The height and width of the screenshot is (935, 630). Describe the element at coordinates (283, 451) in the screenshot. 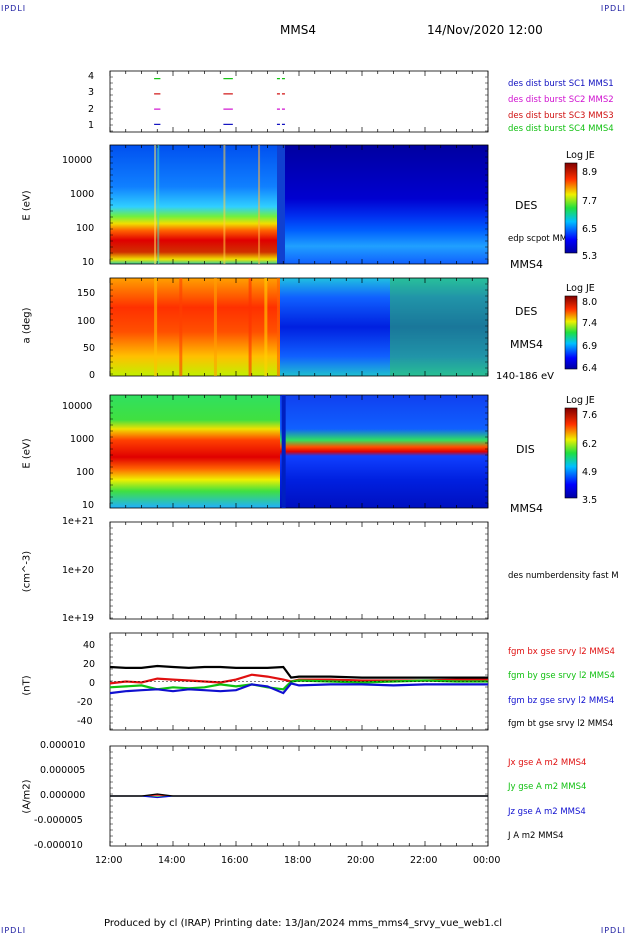

I see `p4-streak` at that location.